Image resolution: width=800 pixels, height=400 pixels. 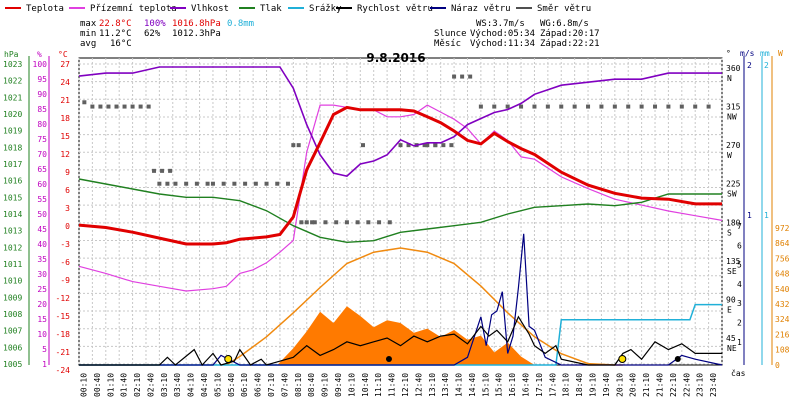 I want to click on temp-unit: °C, so click(x=63, y=54).